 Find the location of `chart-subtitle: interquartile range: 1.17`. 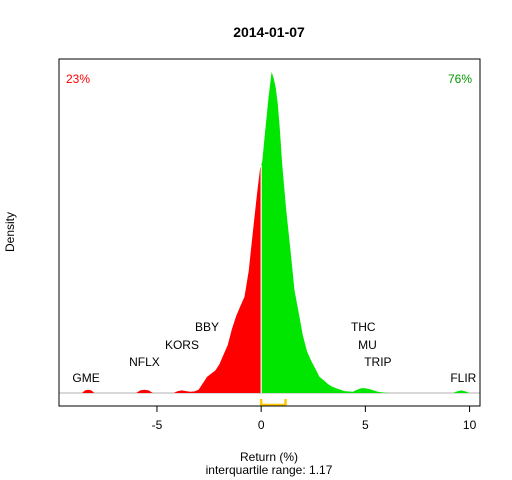

chart-subtitle: interquartile range: 1.17 is located at coordinates (269, 470).